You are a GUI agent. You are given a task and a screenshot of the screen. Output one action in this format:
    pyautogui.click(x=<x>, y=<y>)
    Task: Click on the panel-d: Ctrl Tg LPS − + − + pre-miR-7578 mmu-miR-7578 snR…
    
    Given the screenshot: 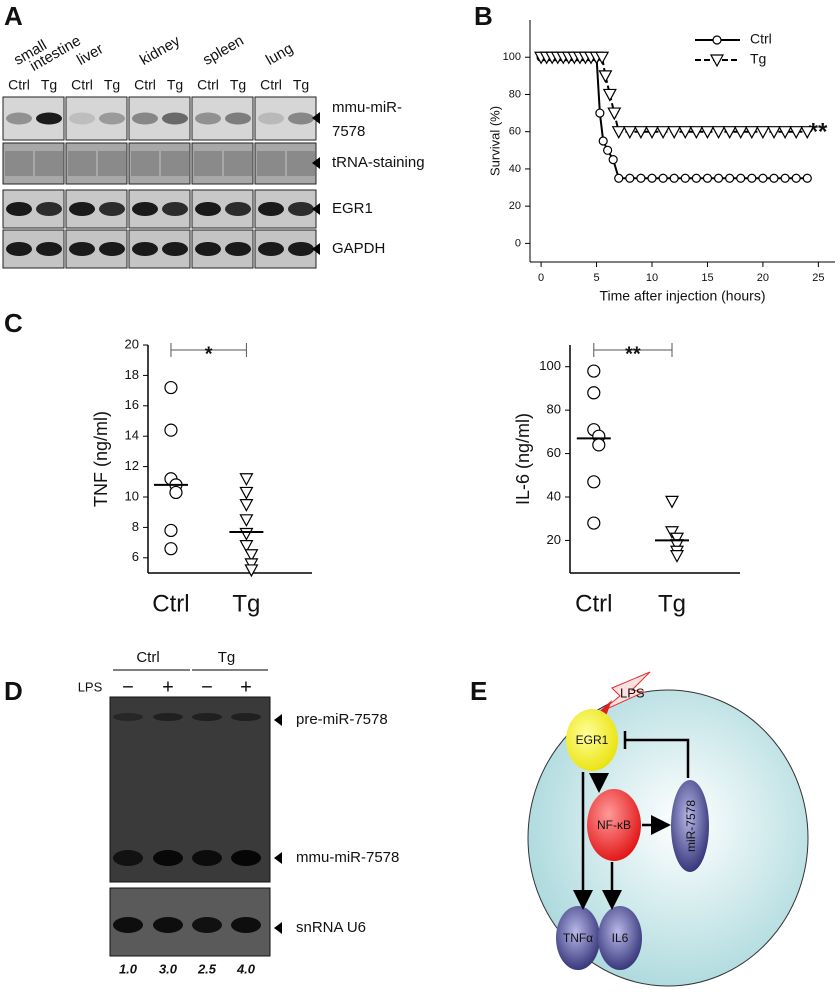 What is the action you would take?
    pyautogui.click(x=239, y=812)
    